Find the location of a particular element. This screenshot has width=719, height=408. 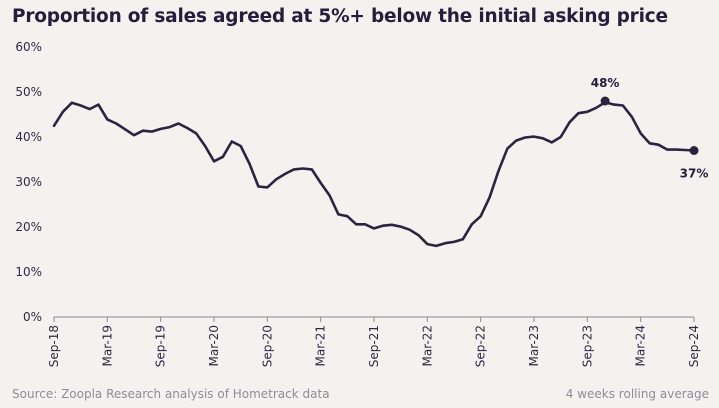

x-tick-label: Sep-20 is located at coordinates (267, 346).